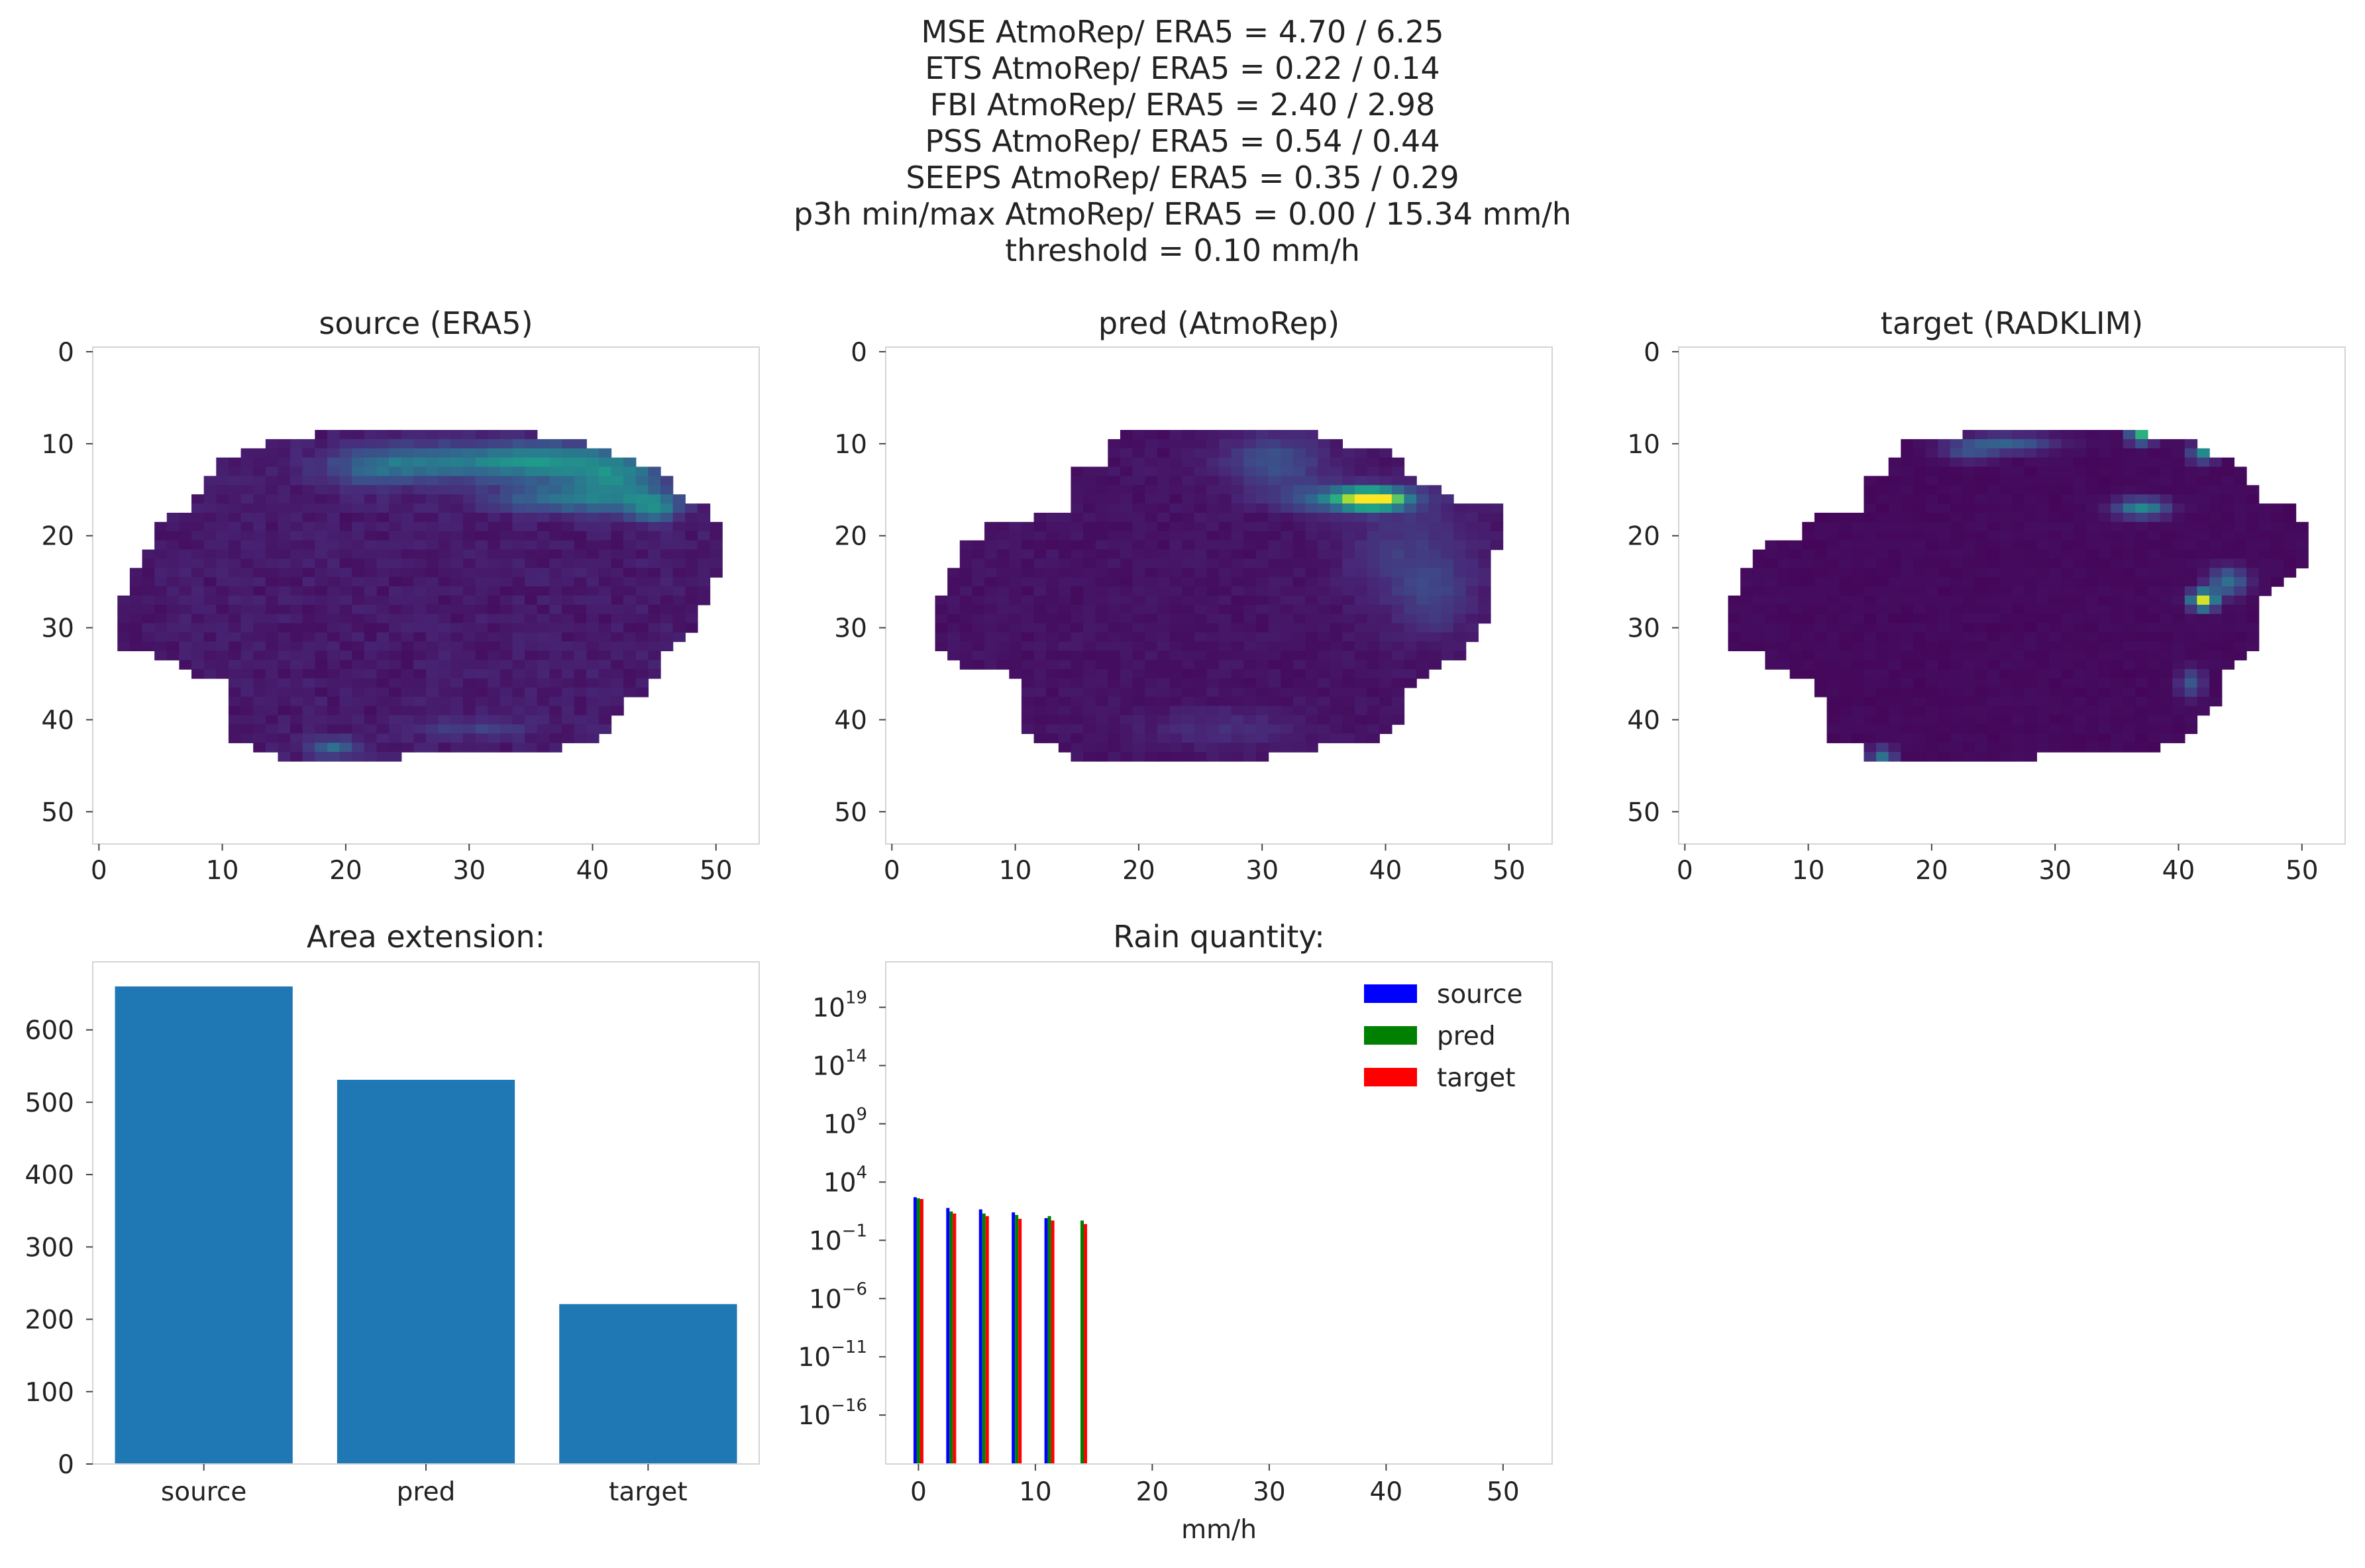 The height and width of the screenshot is (1568, 2365). Describe the element at coordinates (854, 1289) in the screenshot. I see `y-tick-exponent: −6` at that location.